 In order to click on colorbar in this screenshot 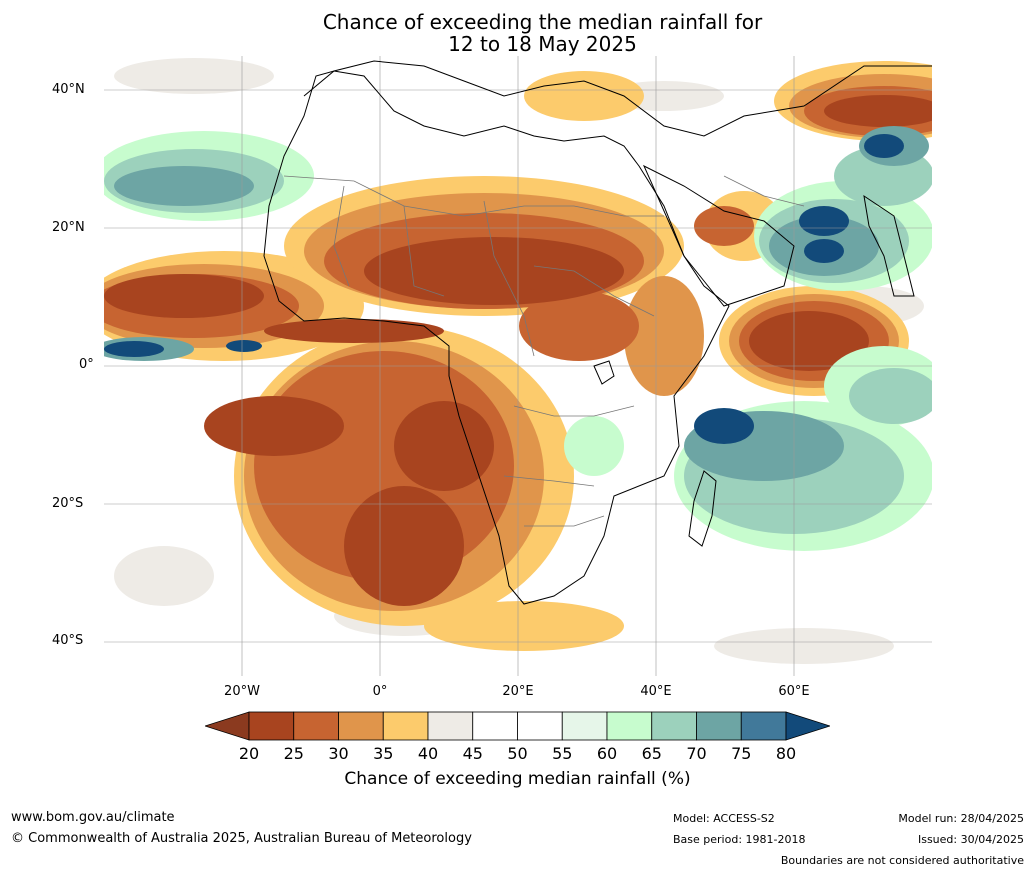, I will do `click(517, 726)`.